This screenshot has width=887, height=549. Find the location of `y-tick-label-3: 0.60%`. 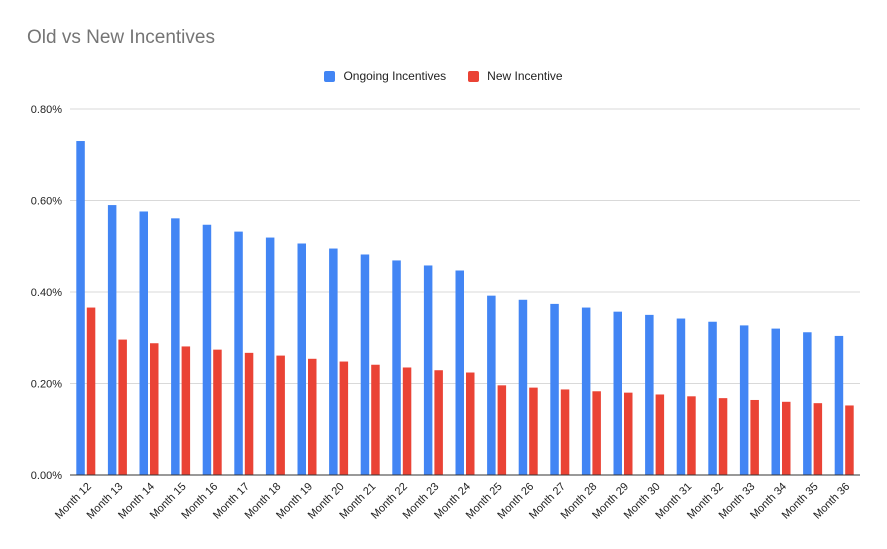

y-tick-label-3: 0.60% is located at coordinates (46, 202).